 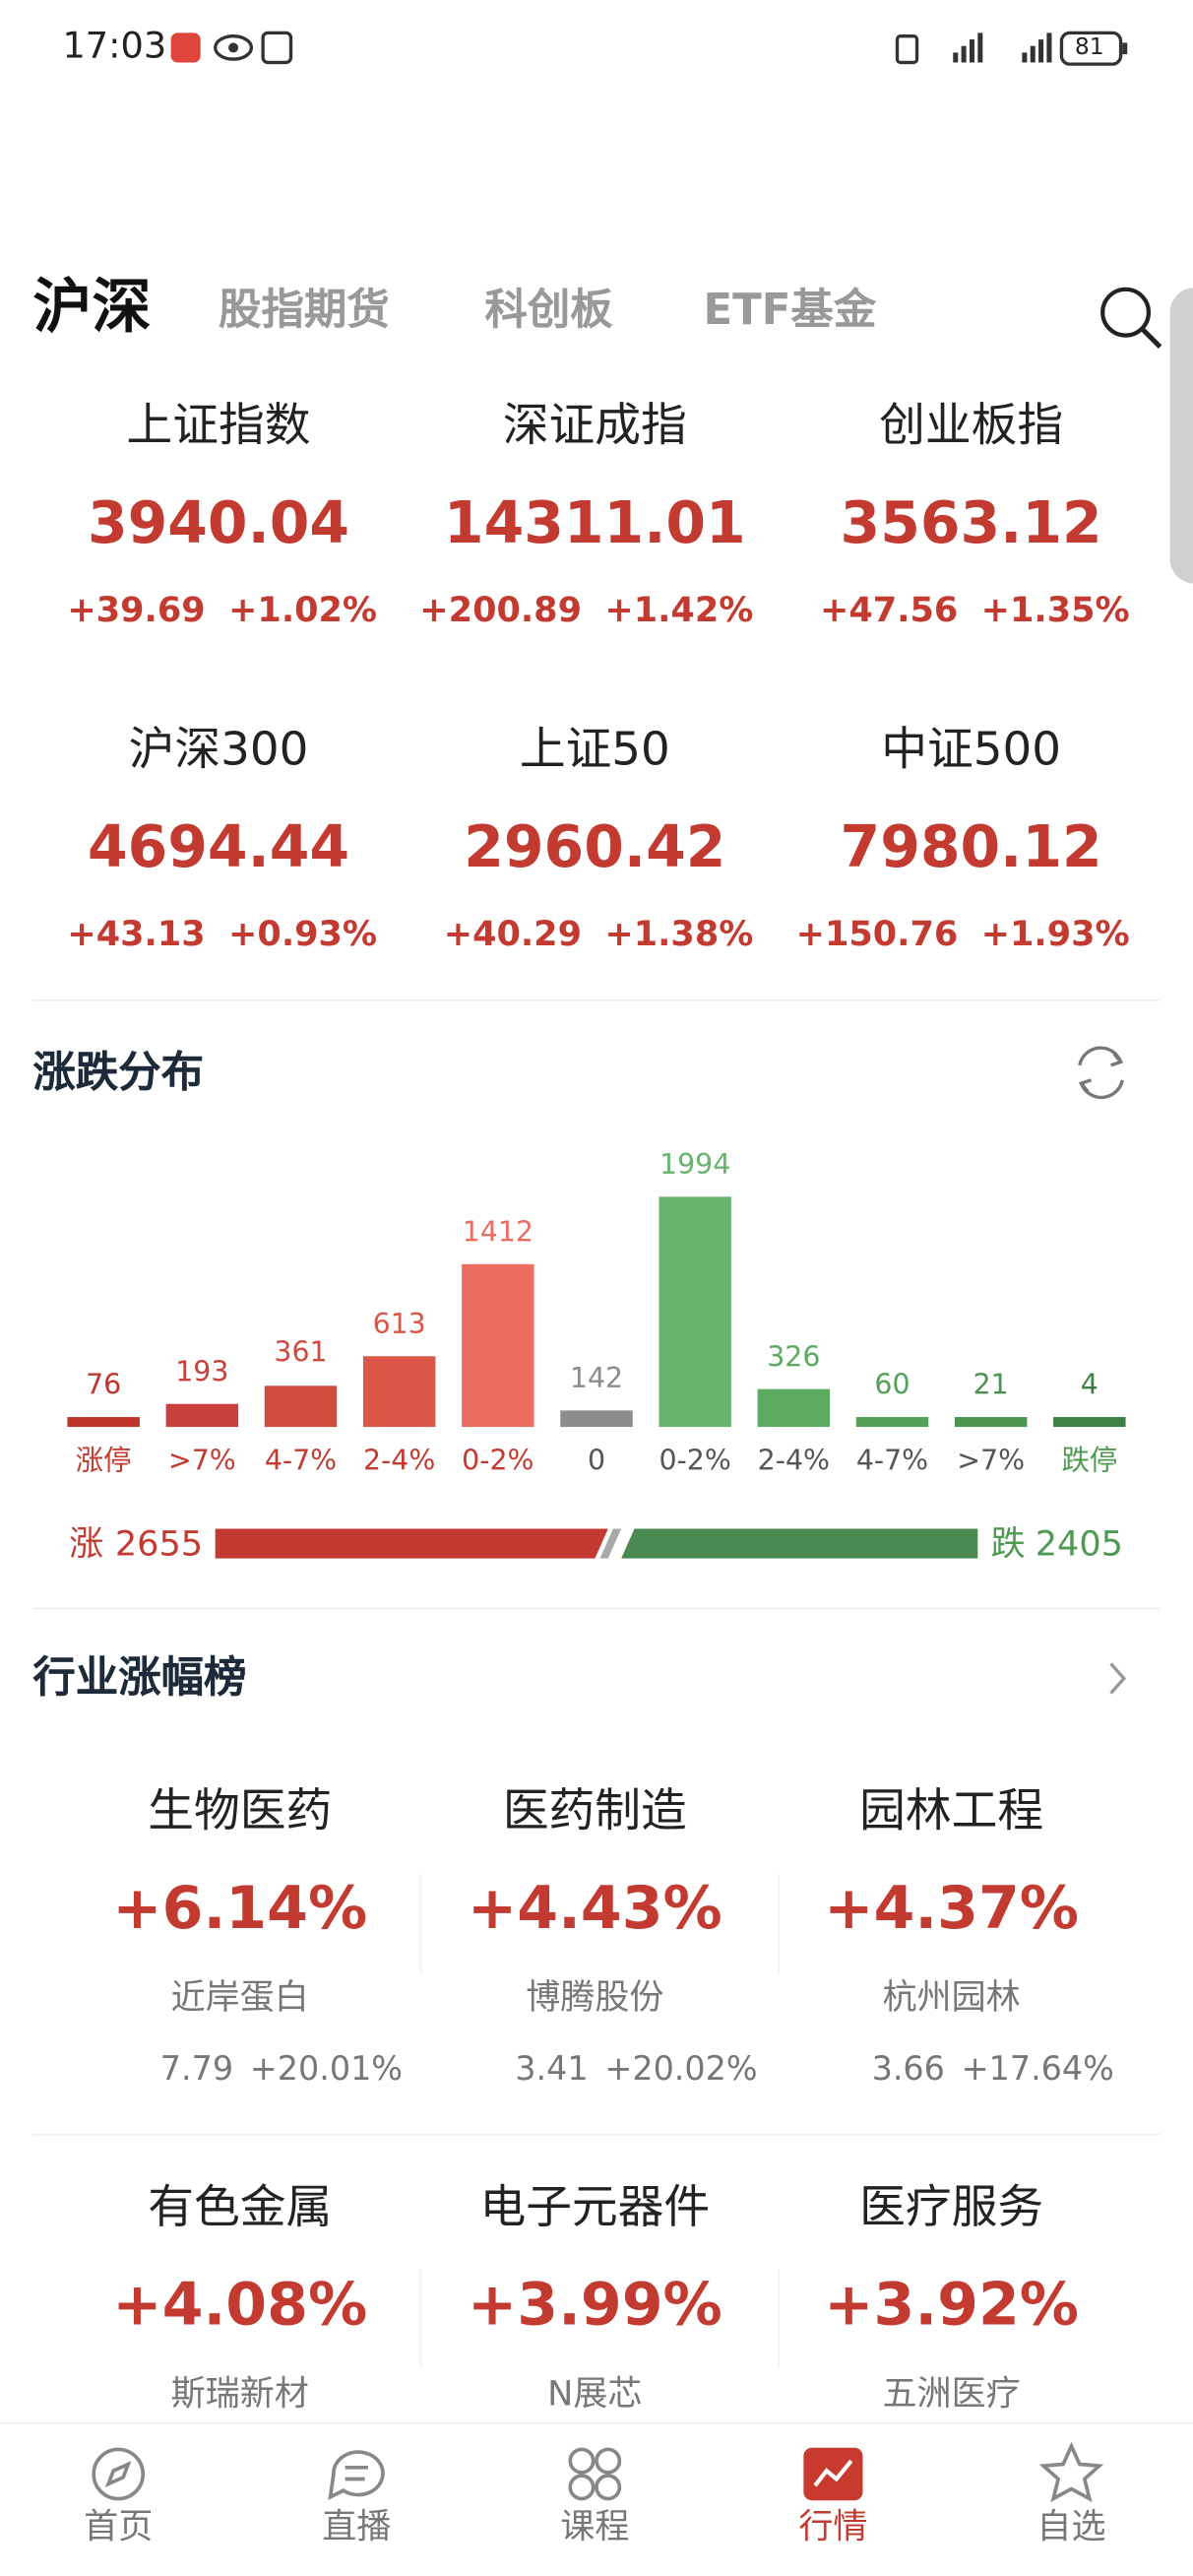 What do you see at coordinates (304, 310) in the screenshot?
I see `tab: 股指期货` at bounding box center [304, 310].